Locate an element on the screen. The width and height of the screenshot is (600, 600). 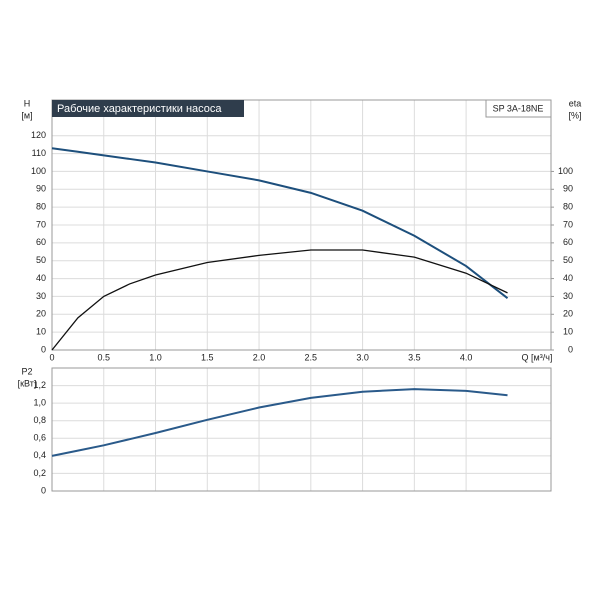
x-tick-label: 2.0 is located at coordinates (259, 357).